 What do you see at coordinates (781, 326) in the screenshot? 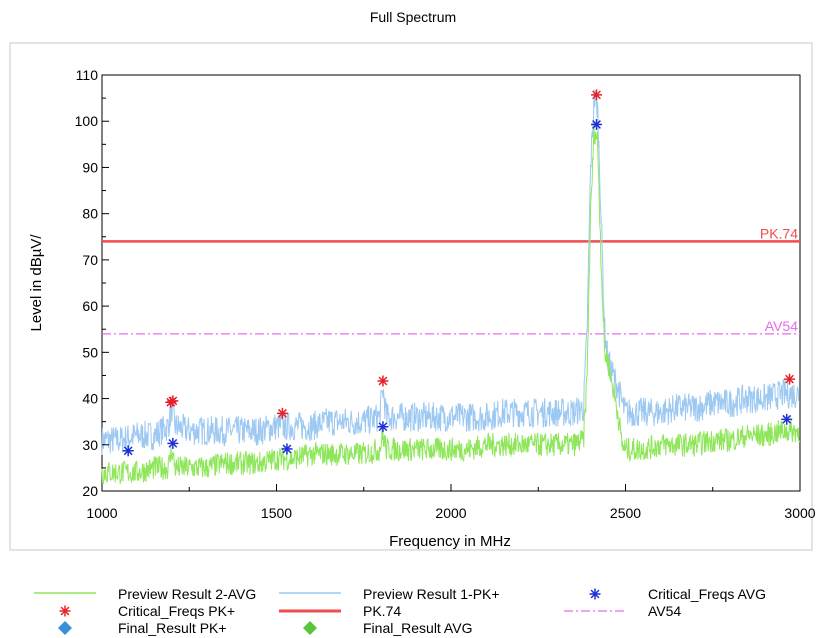
I see `limit-label: AV54` at bounding box center [781, 326].